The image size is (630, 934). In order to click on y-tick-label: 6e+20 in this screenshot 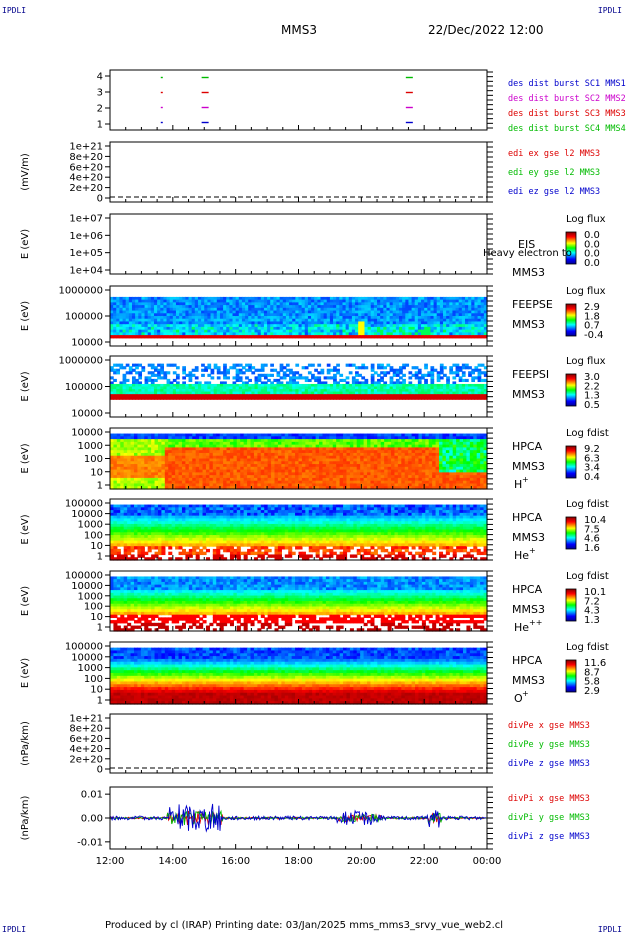, I will do `click(86, 739)`.